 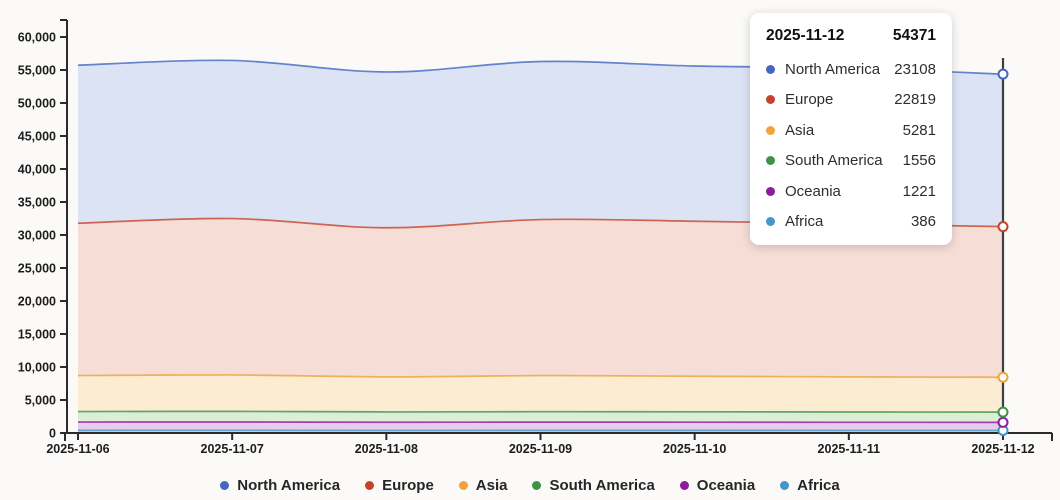 What do you see at coordinates (540, 449) in the screenshot?
I see `x-tick-label: 2025-11-09` at bounding box center [540, 449].